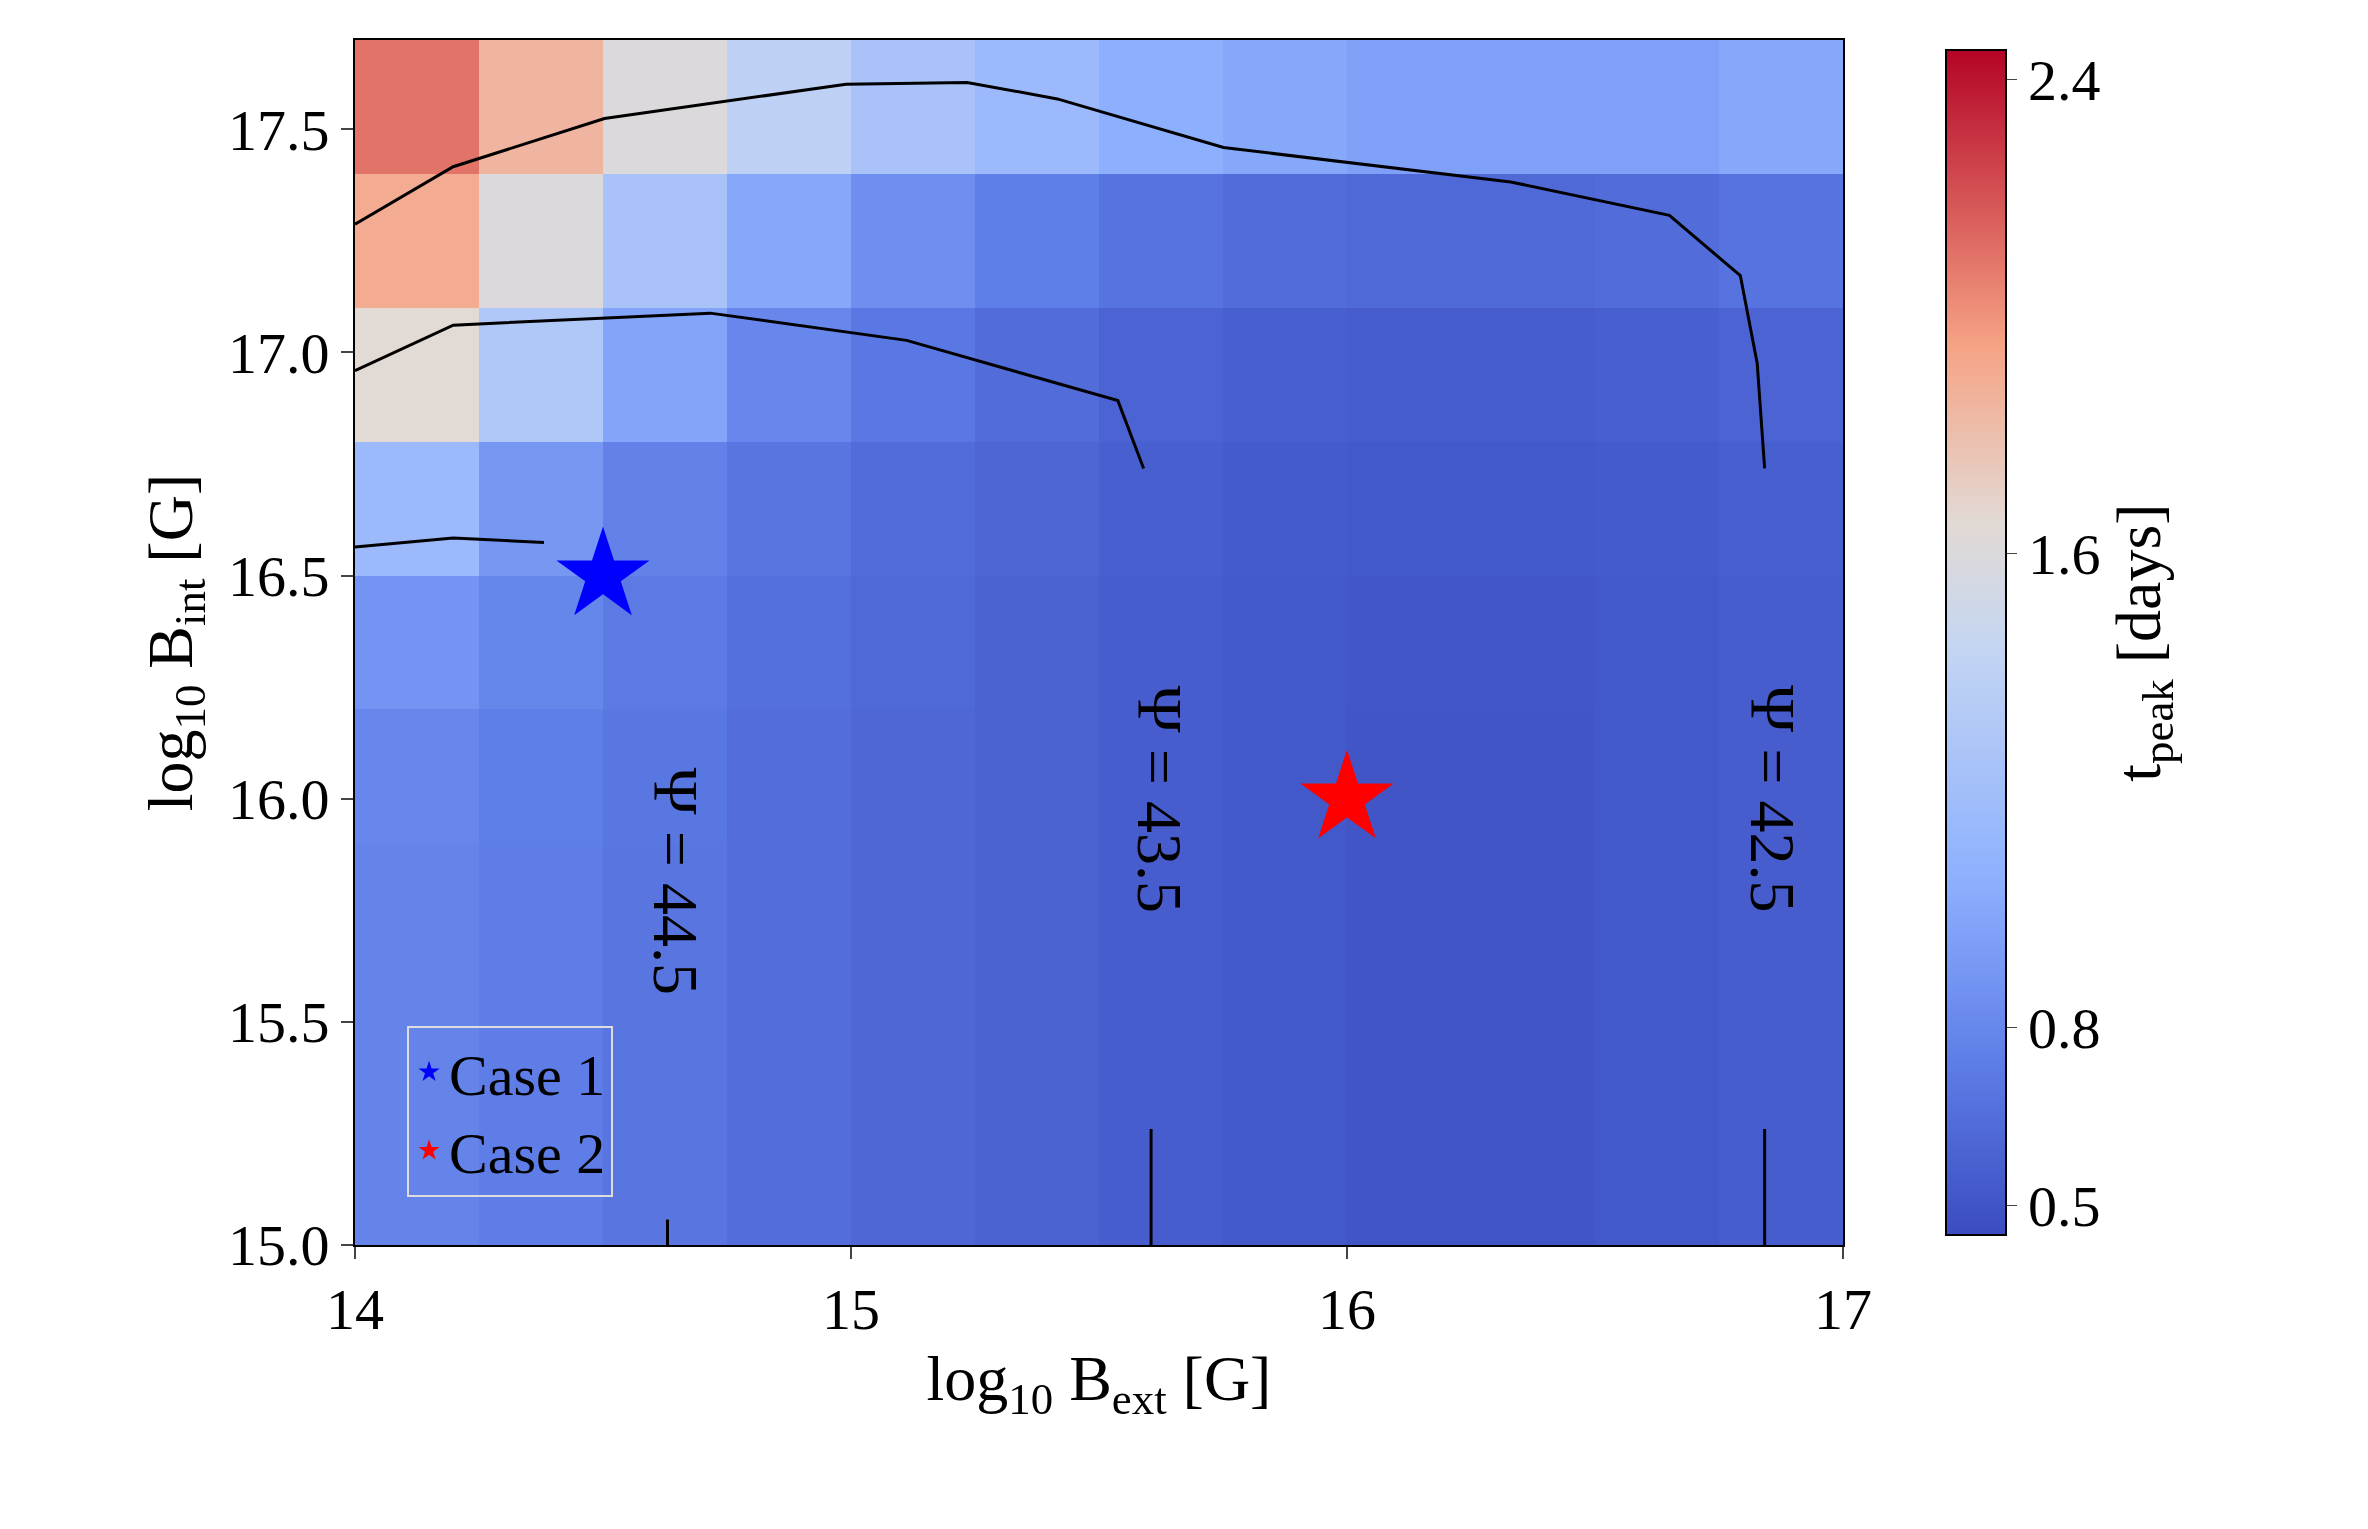 This screenshot has width=2368, height=1529. What do you see at coordinates (278, 799) in the screenshot?
I see `y-tick-label: 16.0` at bounding box center [278, 799].